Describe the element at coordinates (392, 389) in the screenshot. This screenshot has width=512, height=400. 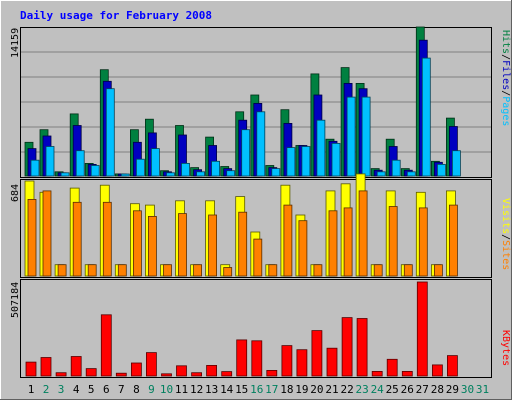
I see `x-tick-label-day-25: 25` at that location.